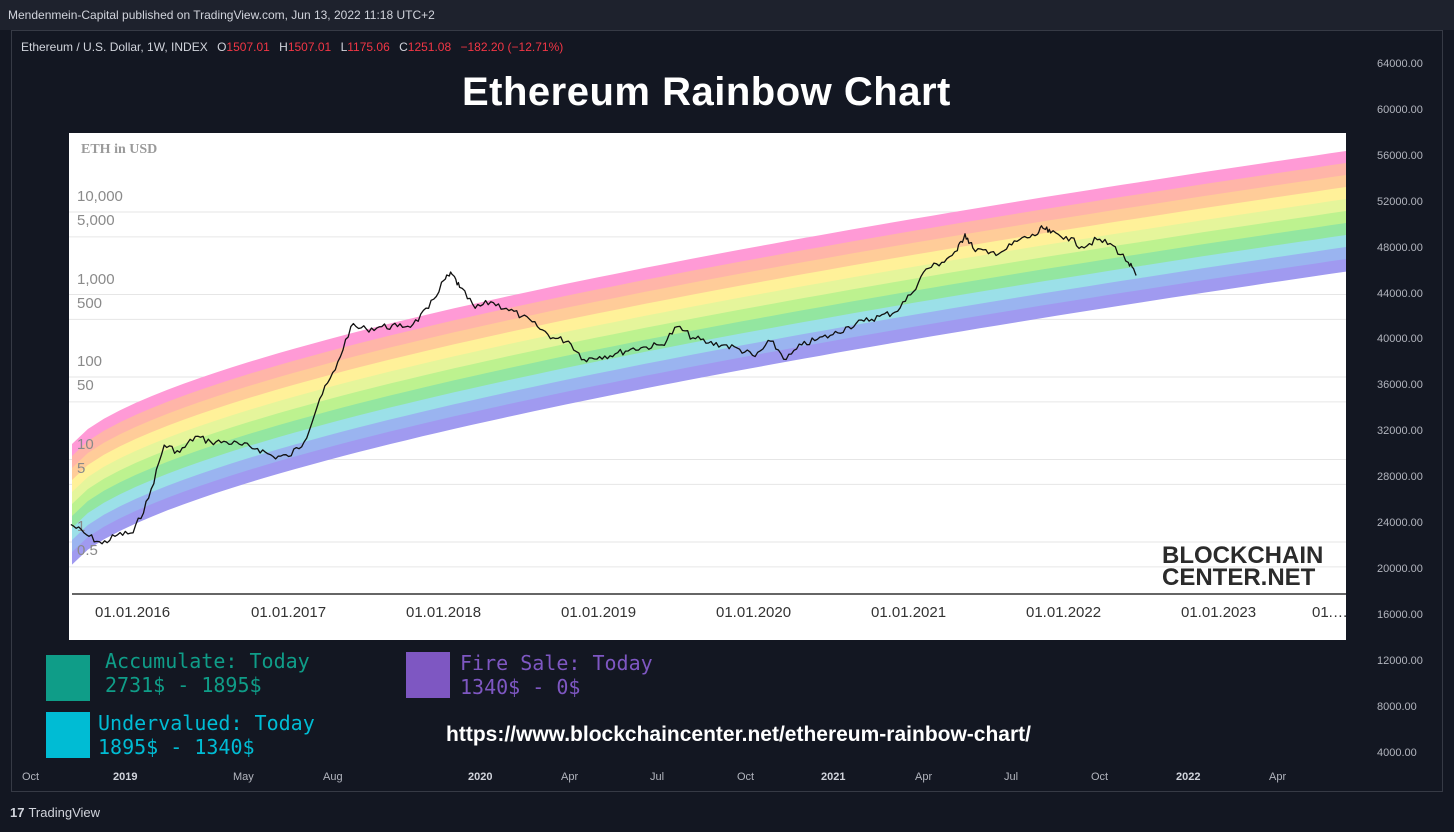 Image resolution: width=1454 pixels, height=832 pixels. I want to click on x-tick-label: 01.01.2016, so click(132, 612).